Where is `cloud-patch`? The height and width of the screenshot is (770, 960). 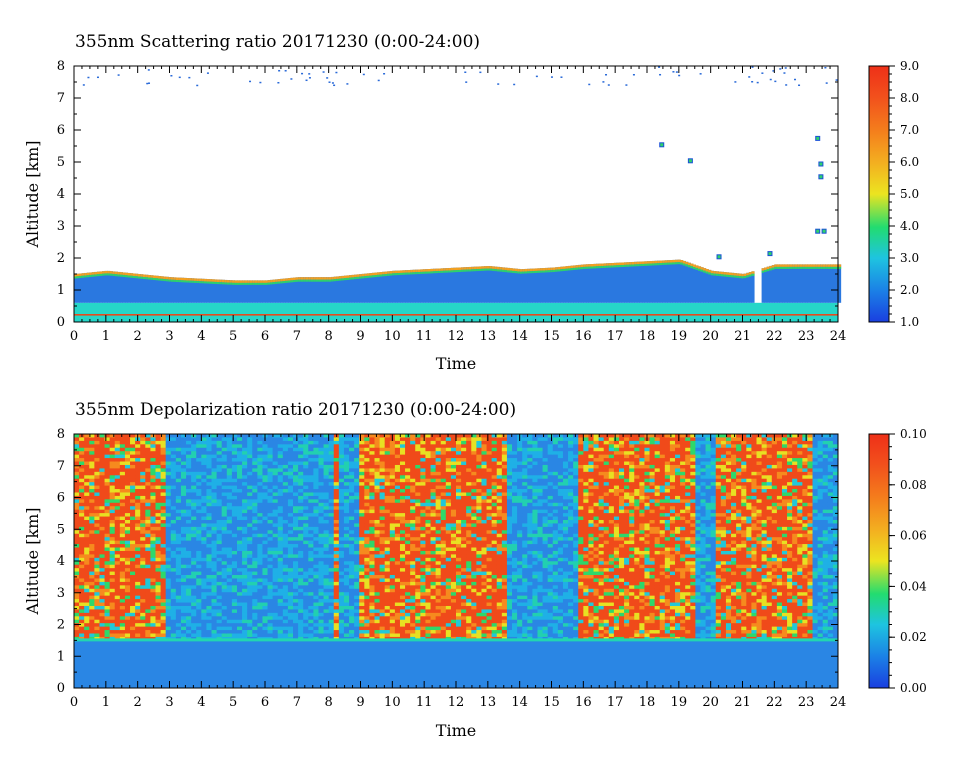 cloud-patch is located at coordinates (824, 231).